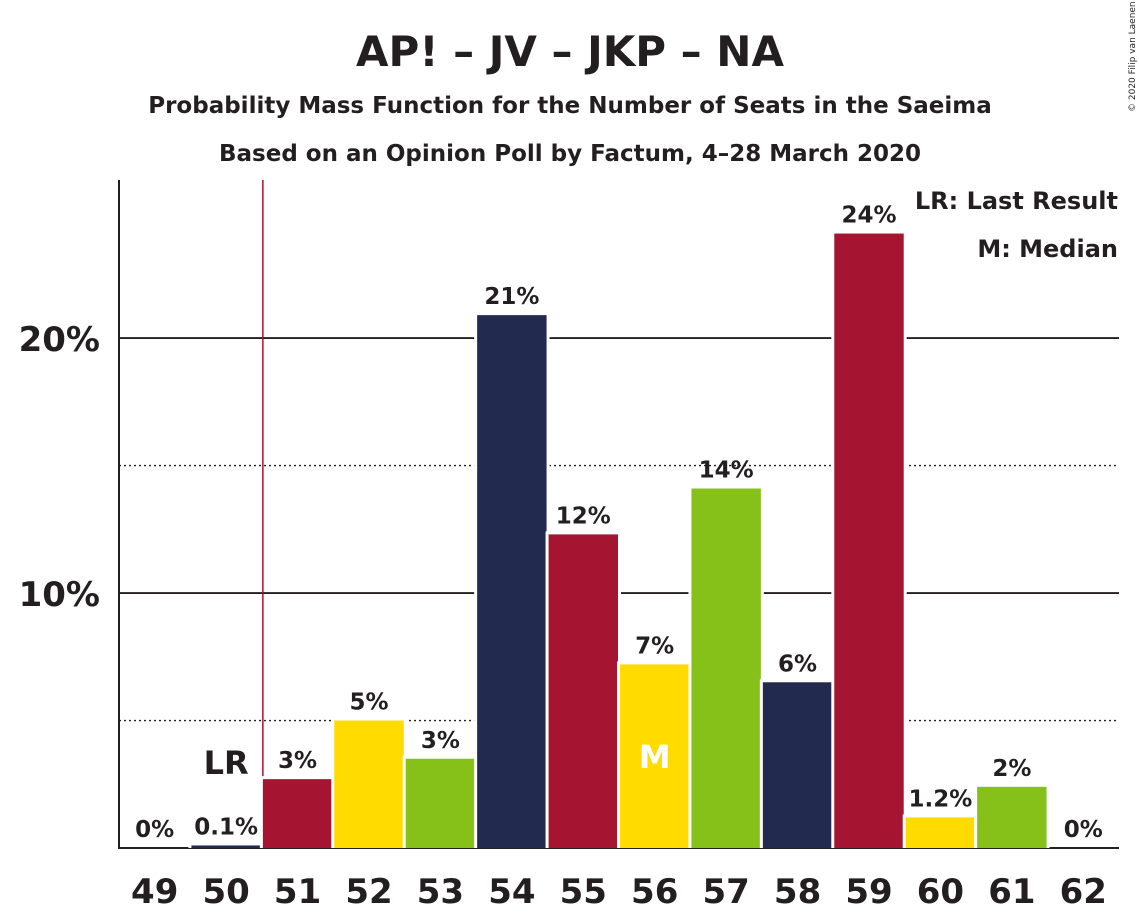 This screenshot has height=924, width=1139. I want to click on x-tick-label: 49, so click(154, 892).